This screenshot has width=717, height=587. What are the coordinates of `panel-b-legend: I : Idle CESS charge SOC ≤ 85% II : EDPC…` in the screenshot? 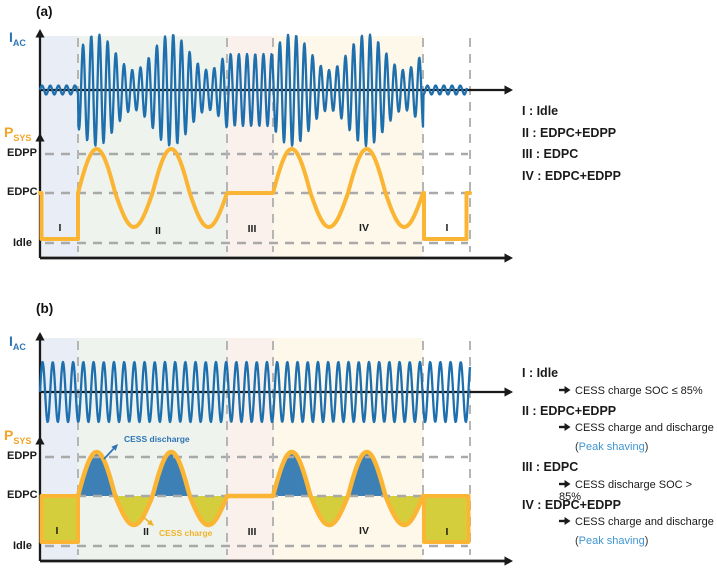 It's located at (619, 460).